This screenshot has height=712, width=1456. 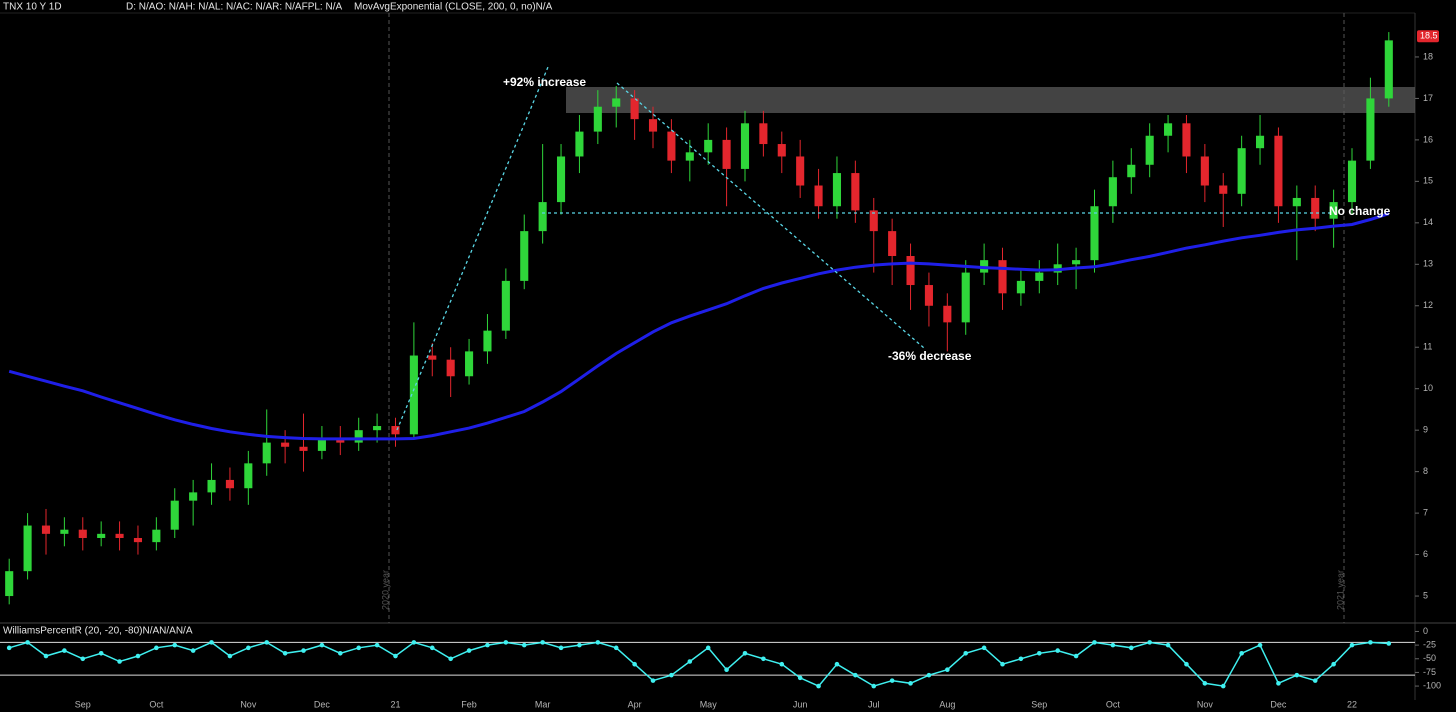 What do you see at coordinates (770, 215) in the screenshot?
I see `trend-line` at bounding box center [770, 215].